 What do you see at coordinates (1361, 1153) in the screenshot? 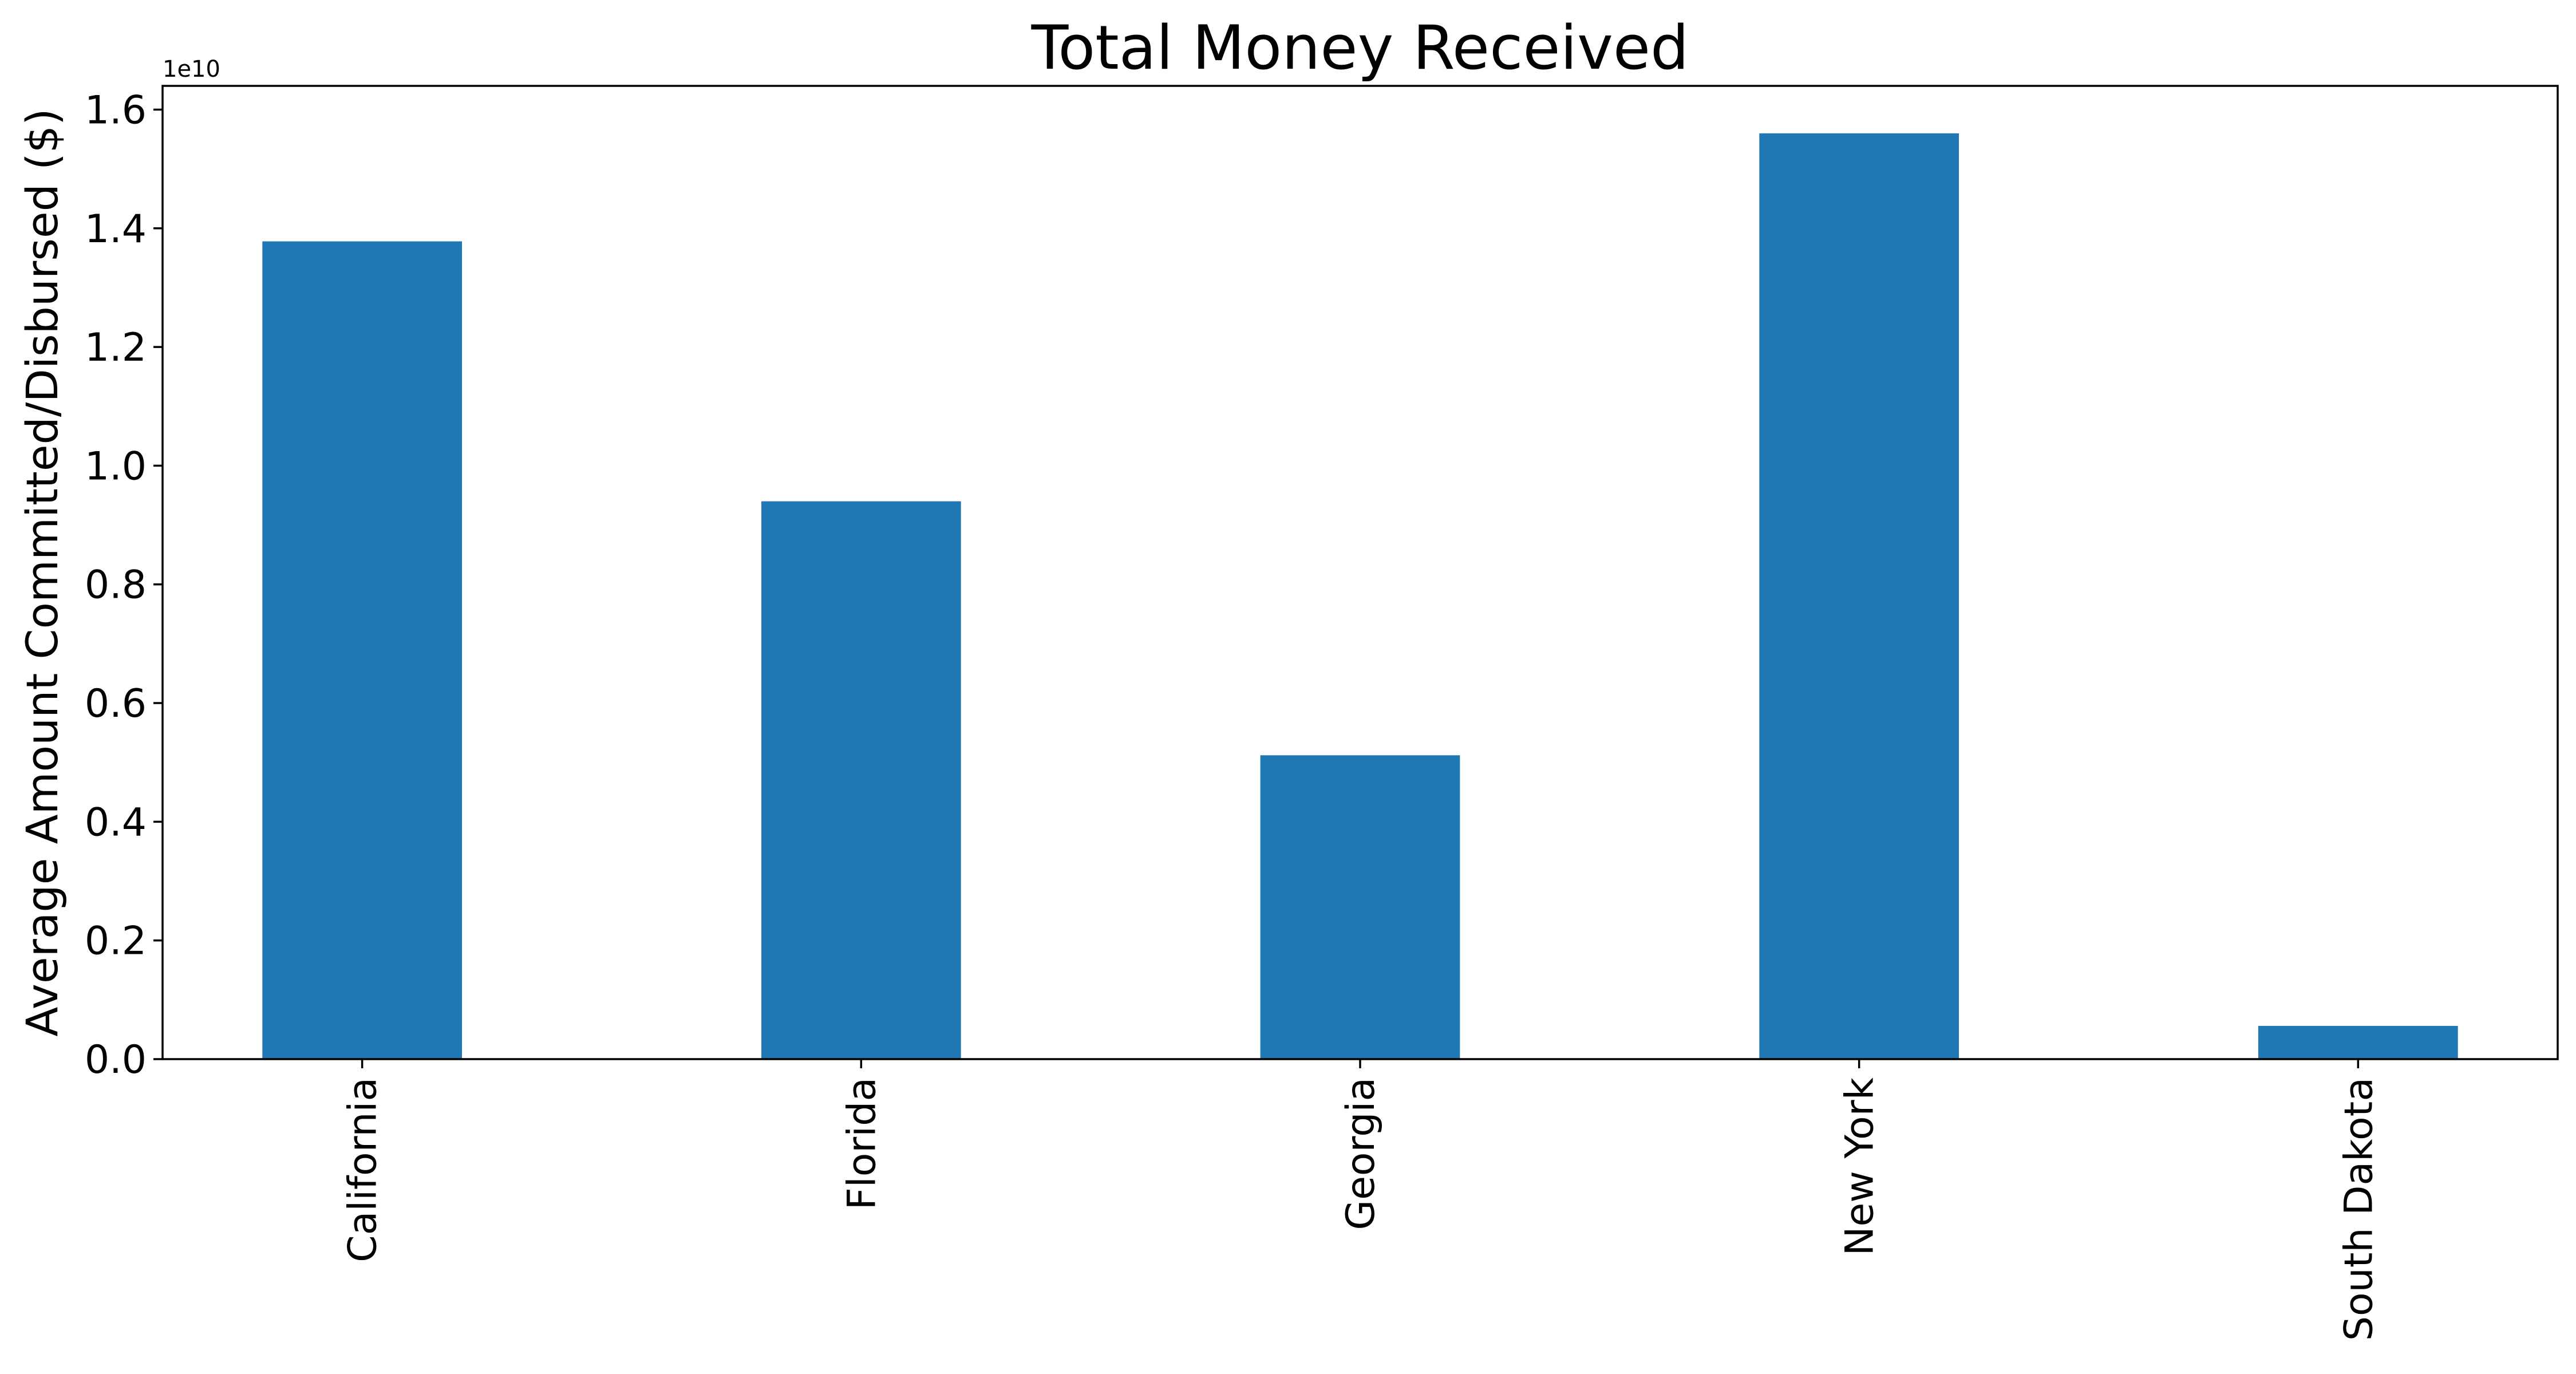
I see `x-tick-label: Georgia` at bounding box center [1361, 1153].